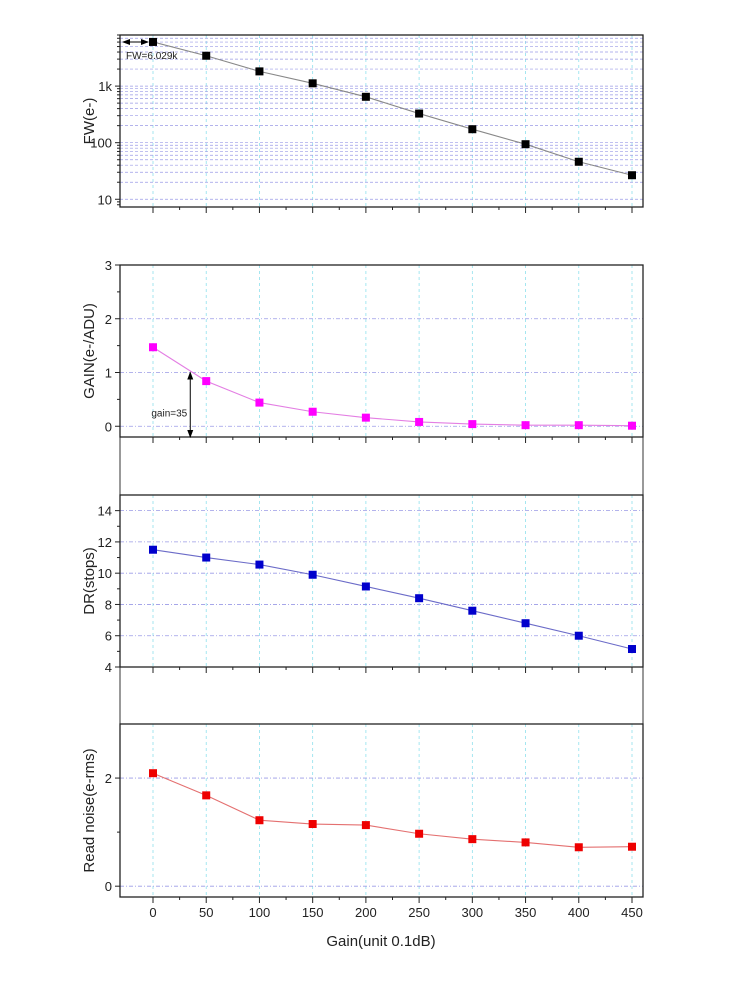 Image resolution: width=729 pixels, height=1000 pixels. I want to click on y-axis-label: DR(stops), so click(89, 581).